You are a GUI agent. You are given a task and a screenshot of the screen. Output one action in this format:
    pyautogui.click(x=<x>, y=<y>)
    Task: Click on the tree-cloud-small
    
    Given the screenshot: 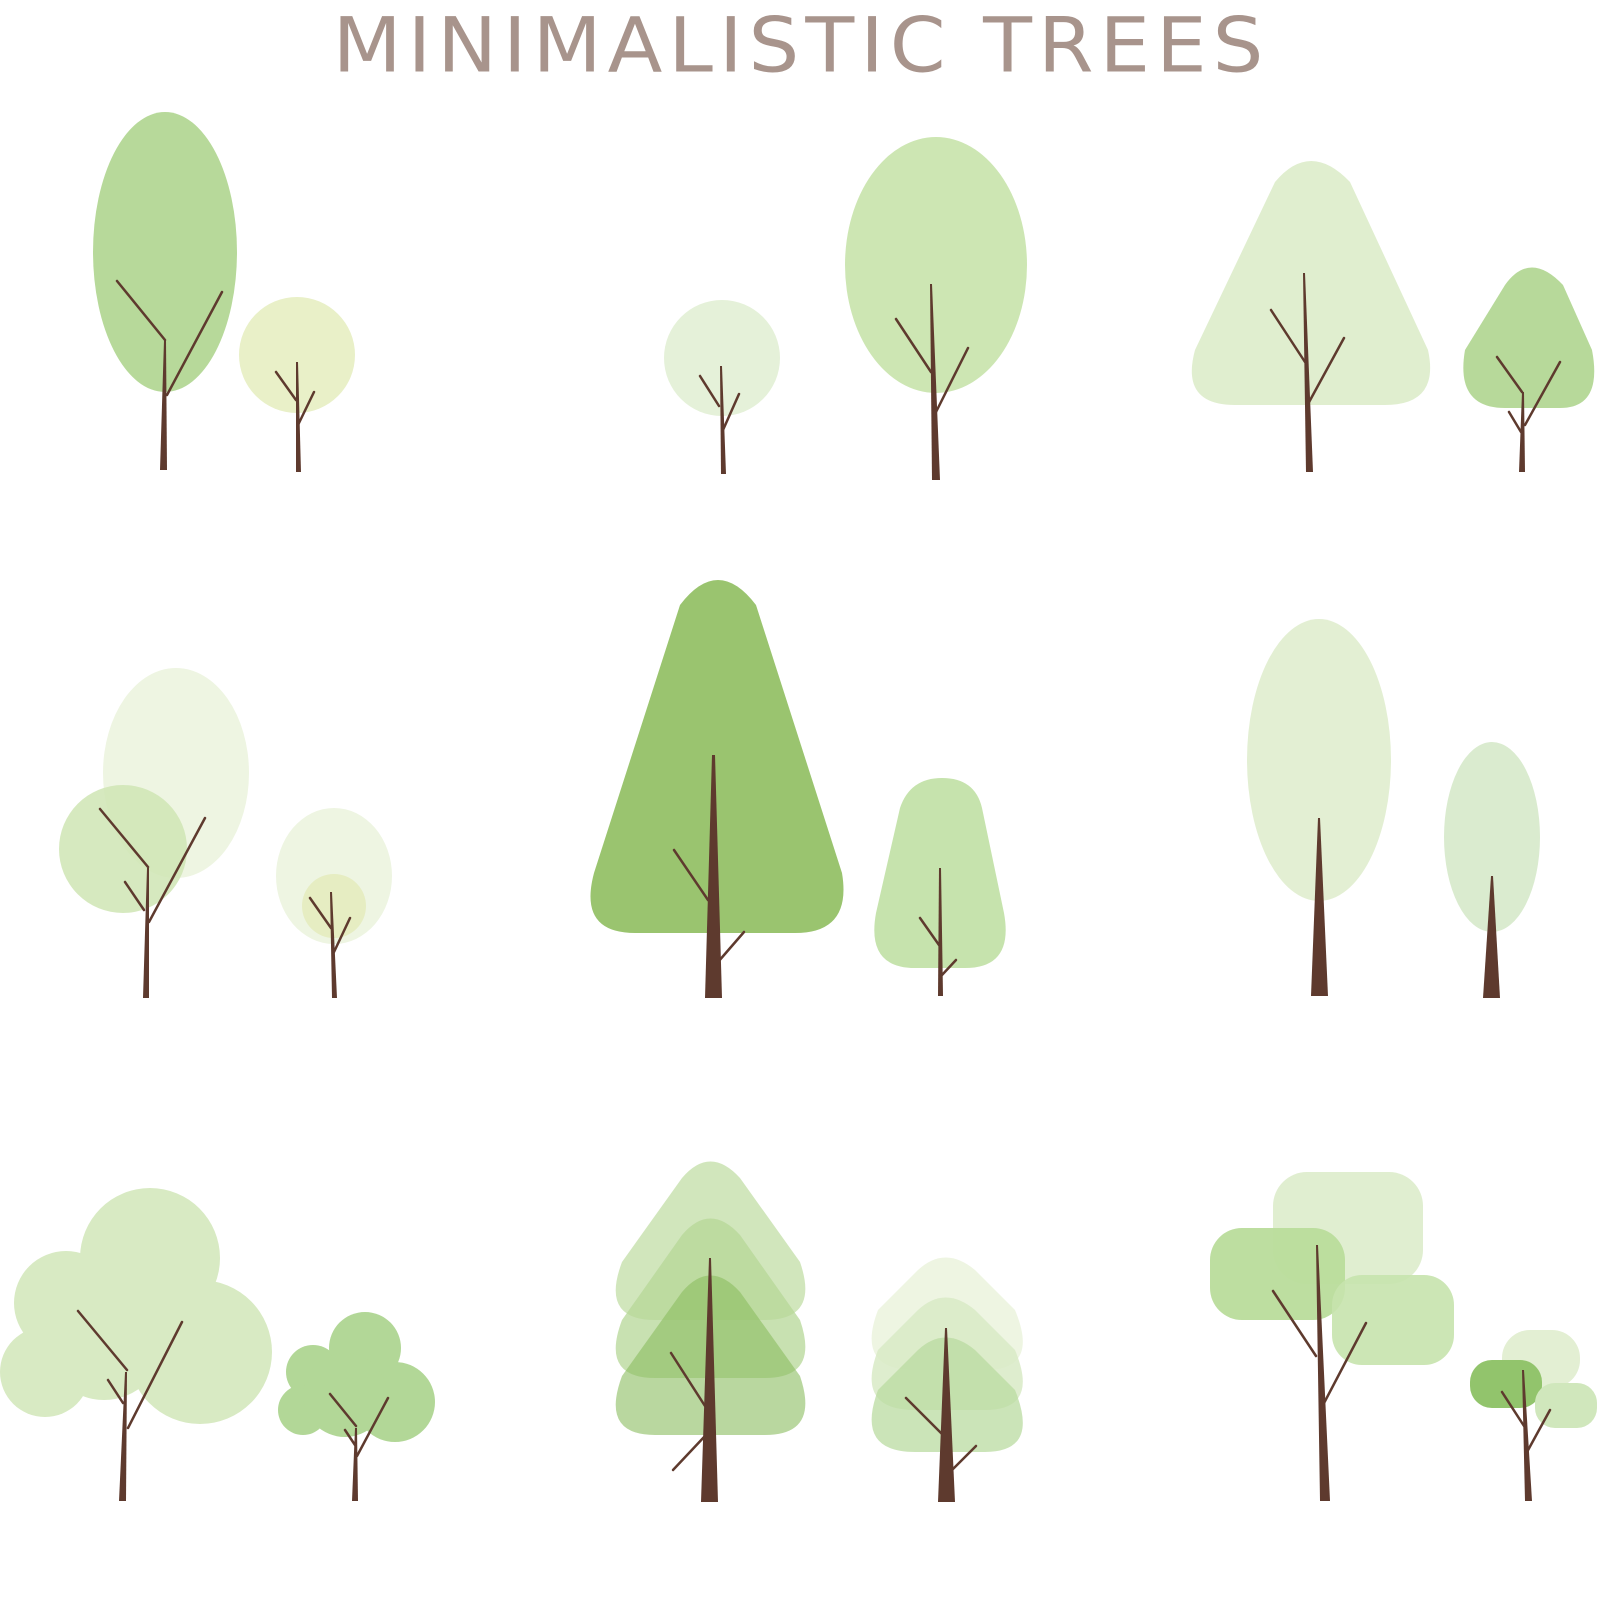 What is the action you would take?
    pyautogui.click(x=356, y=1406)
    